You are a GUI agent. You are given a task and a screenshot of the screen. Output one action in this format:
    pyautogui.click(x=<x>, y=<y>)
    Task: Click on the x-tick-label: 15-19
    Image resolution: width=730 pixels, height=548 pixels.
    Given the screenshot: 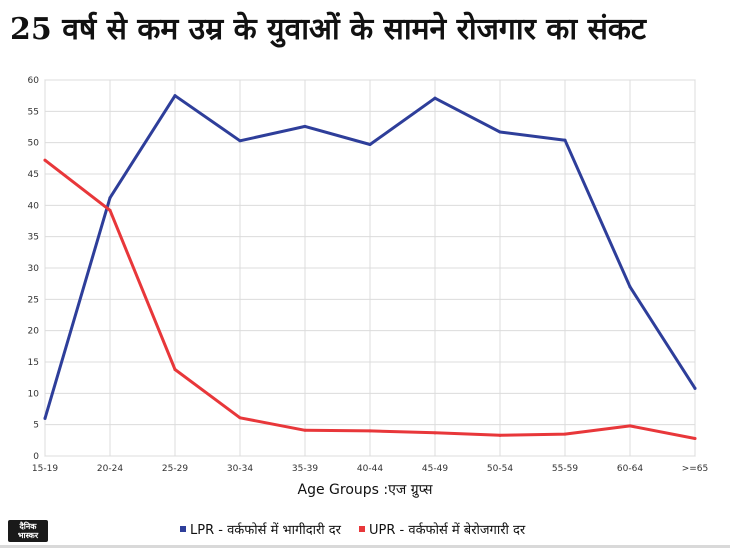 What is the action you would take?
    pyautogui.click(x=45, y=469)
    